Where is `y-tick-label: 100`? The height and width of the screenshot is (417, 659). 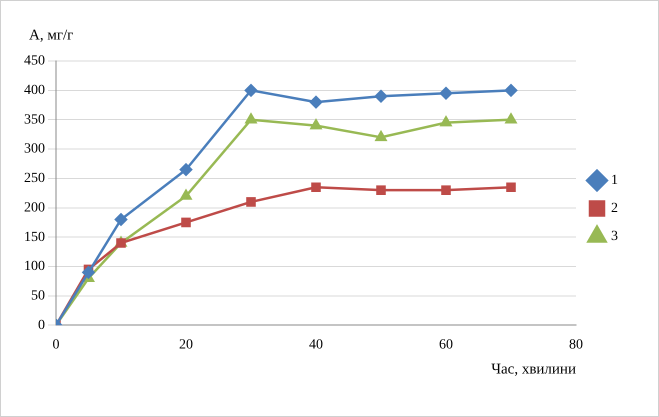
y-tick-label: 100 is located at coordinates (34, 266).